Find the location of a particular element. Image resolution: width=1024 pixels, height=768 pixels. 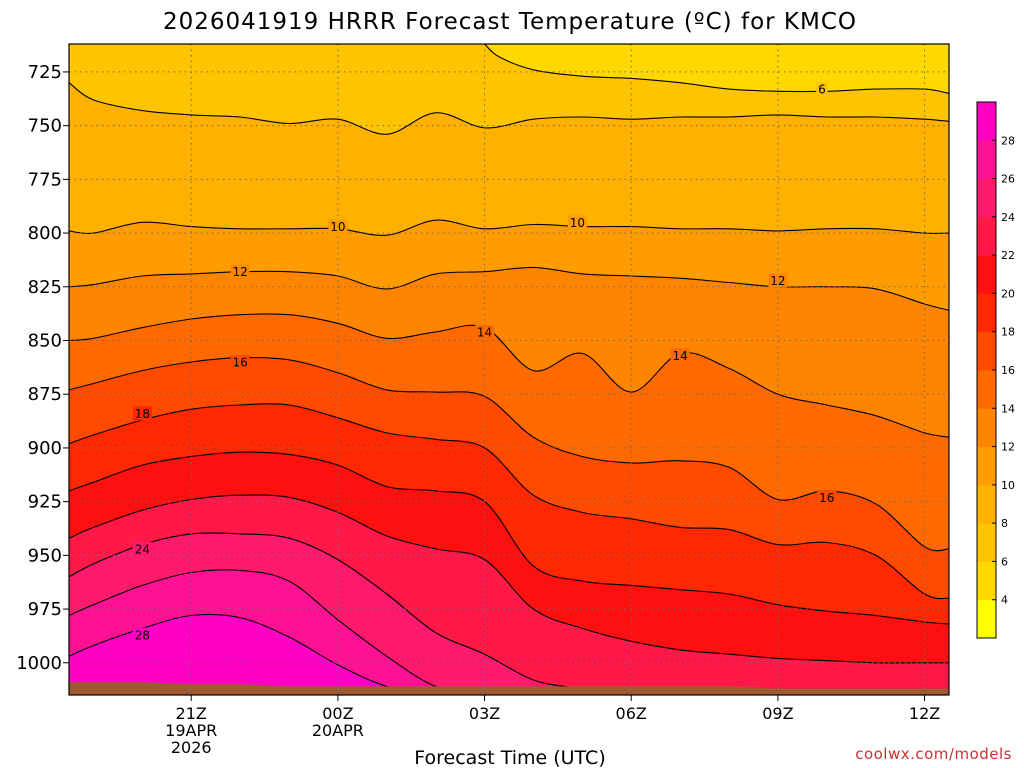

colorbar-tick-label: 4 is located at coordinates (1004, 600).